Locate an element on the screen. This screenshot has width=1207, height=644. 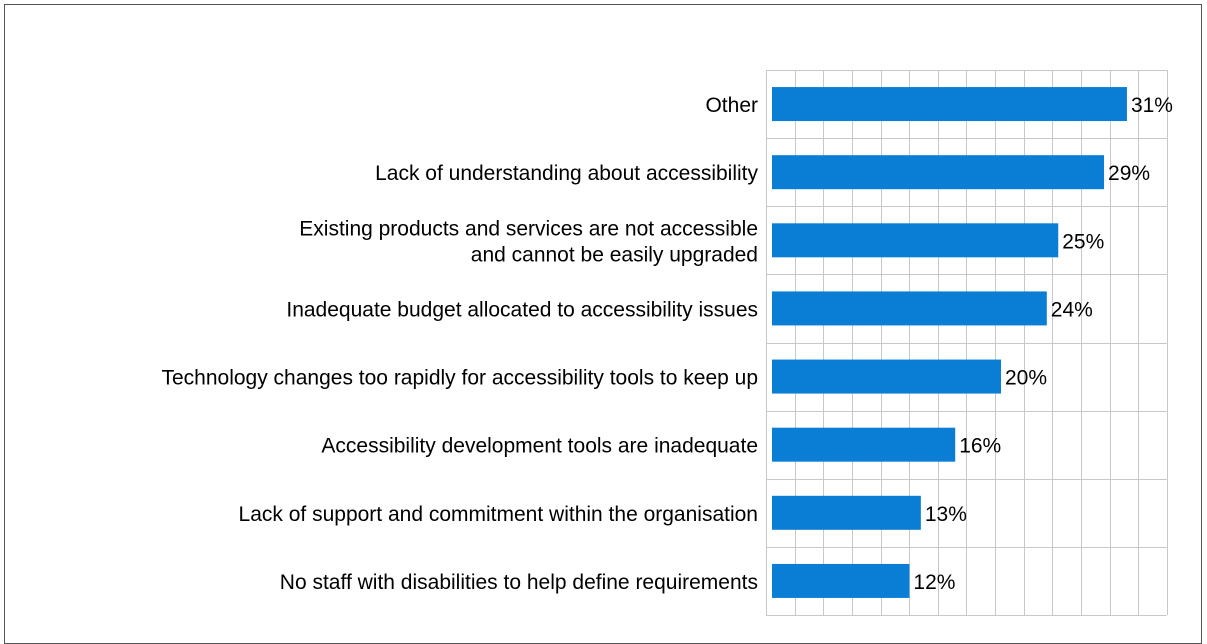
value-label: 20% is located at coordinates (1026, 378).